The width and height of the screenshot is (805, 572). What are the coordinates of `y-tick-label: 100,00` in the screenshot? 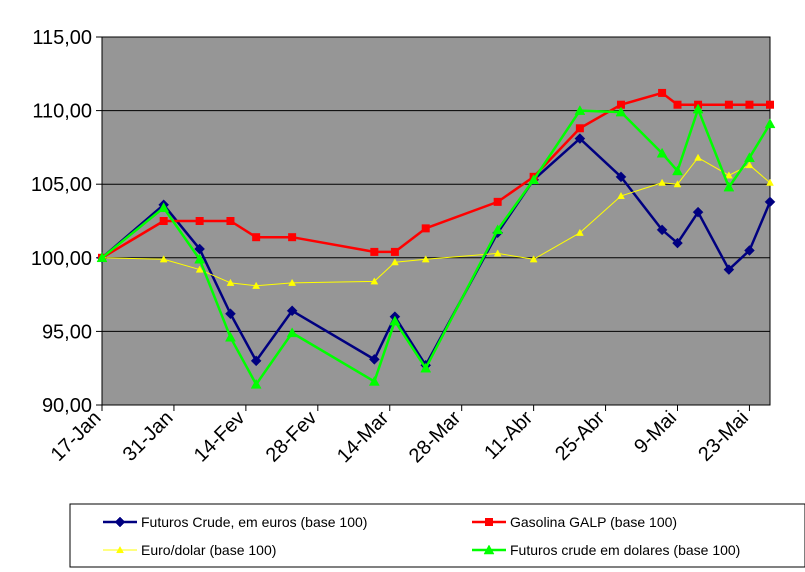 It's located at (61, 259).